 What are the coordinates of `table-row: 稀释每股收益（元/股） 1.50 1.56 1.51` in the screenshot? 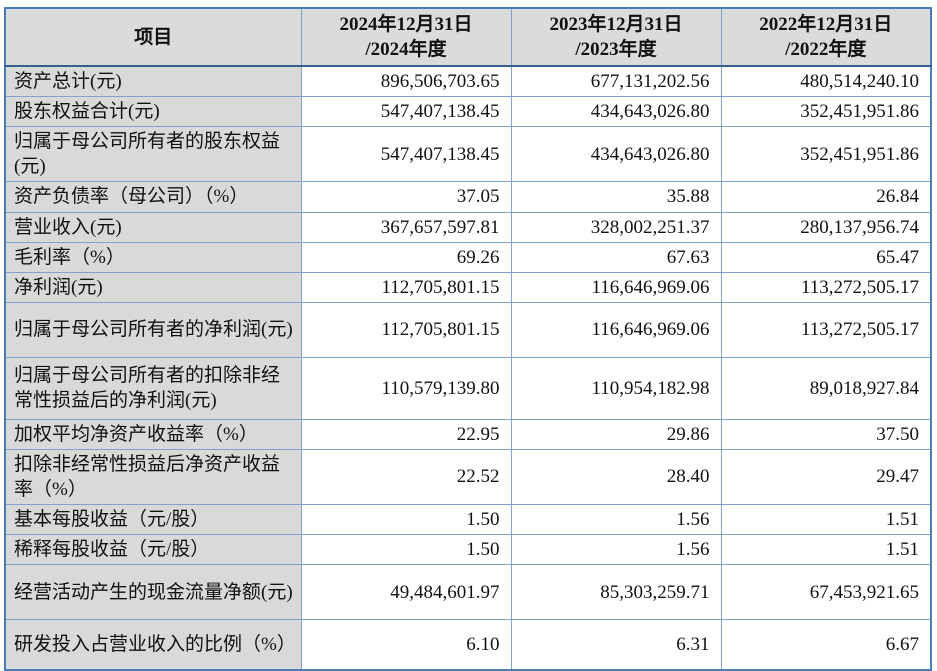 It's located at (468, 550).